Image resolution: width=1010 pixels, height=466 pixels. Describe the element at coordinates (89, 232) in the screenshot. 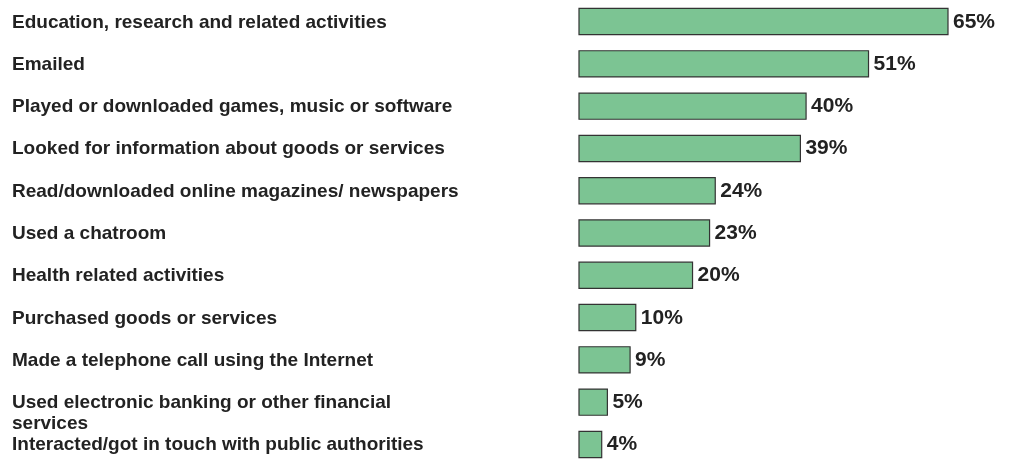

I see `y-tick-label: Used a chatroom` at that location.